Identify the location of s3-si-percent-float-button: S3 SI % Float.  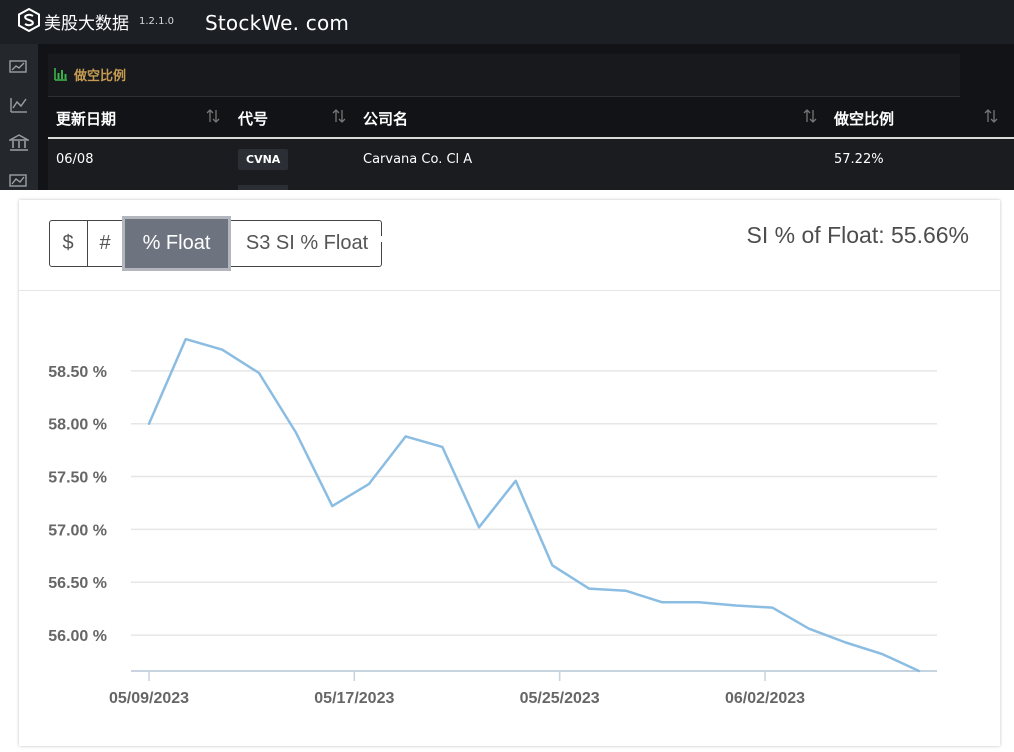
(307, 243).